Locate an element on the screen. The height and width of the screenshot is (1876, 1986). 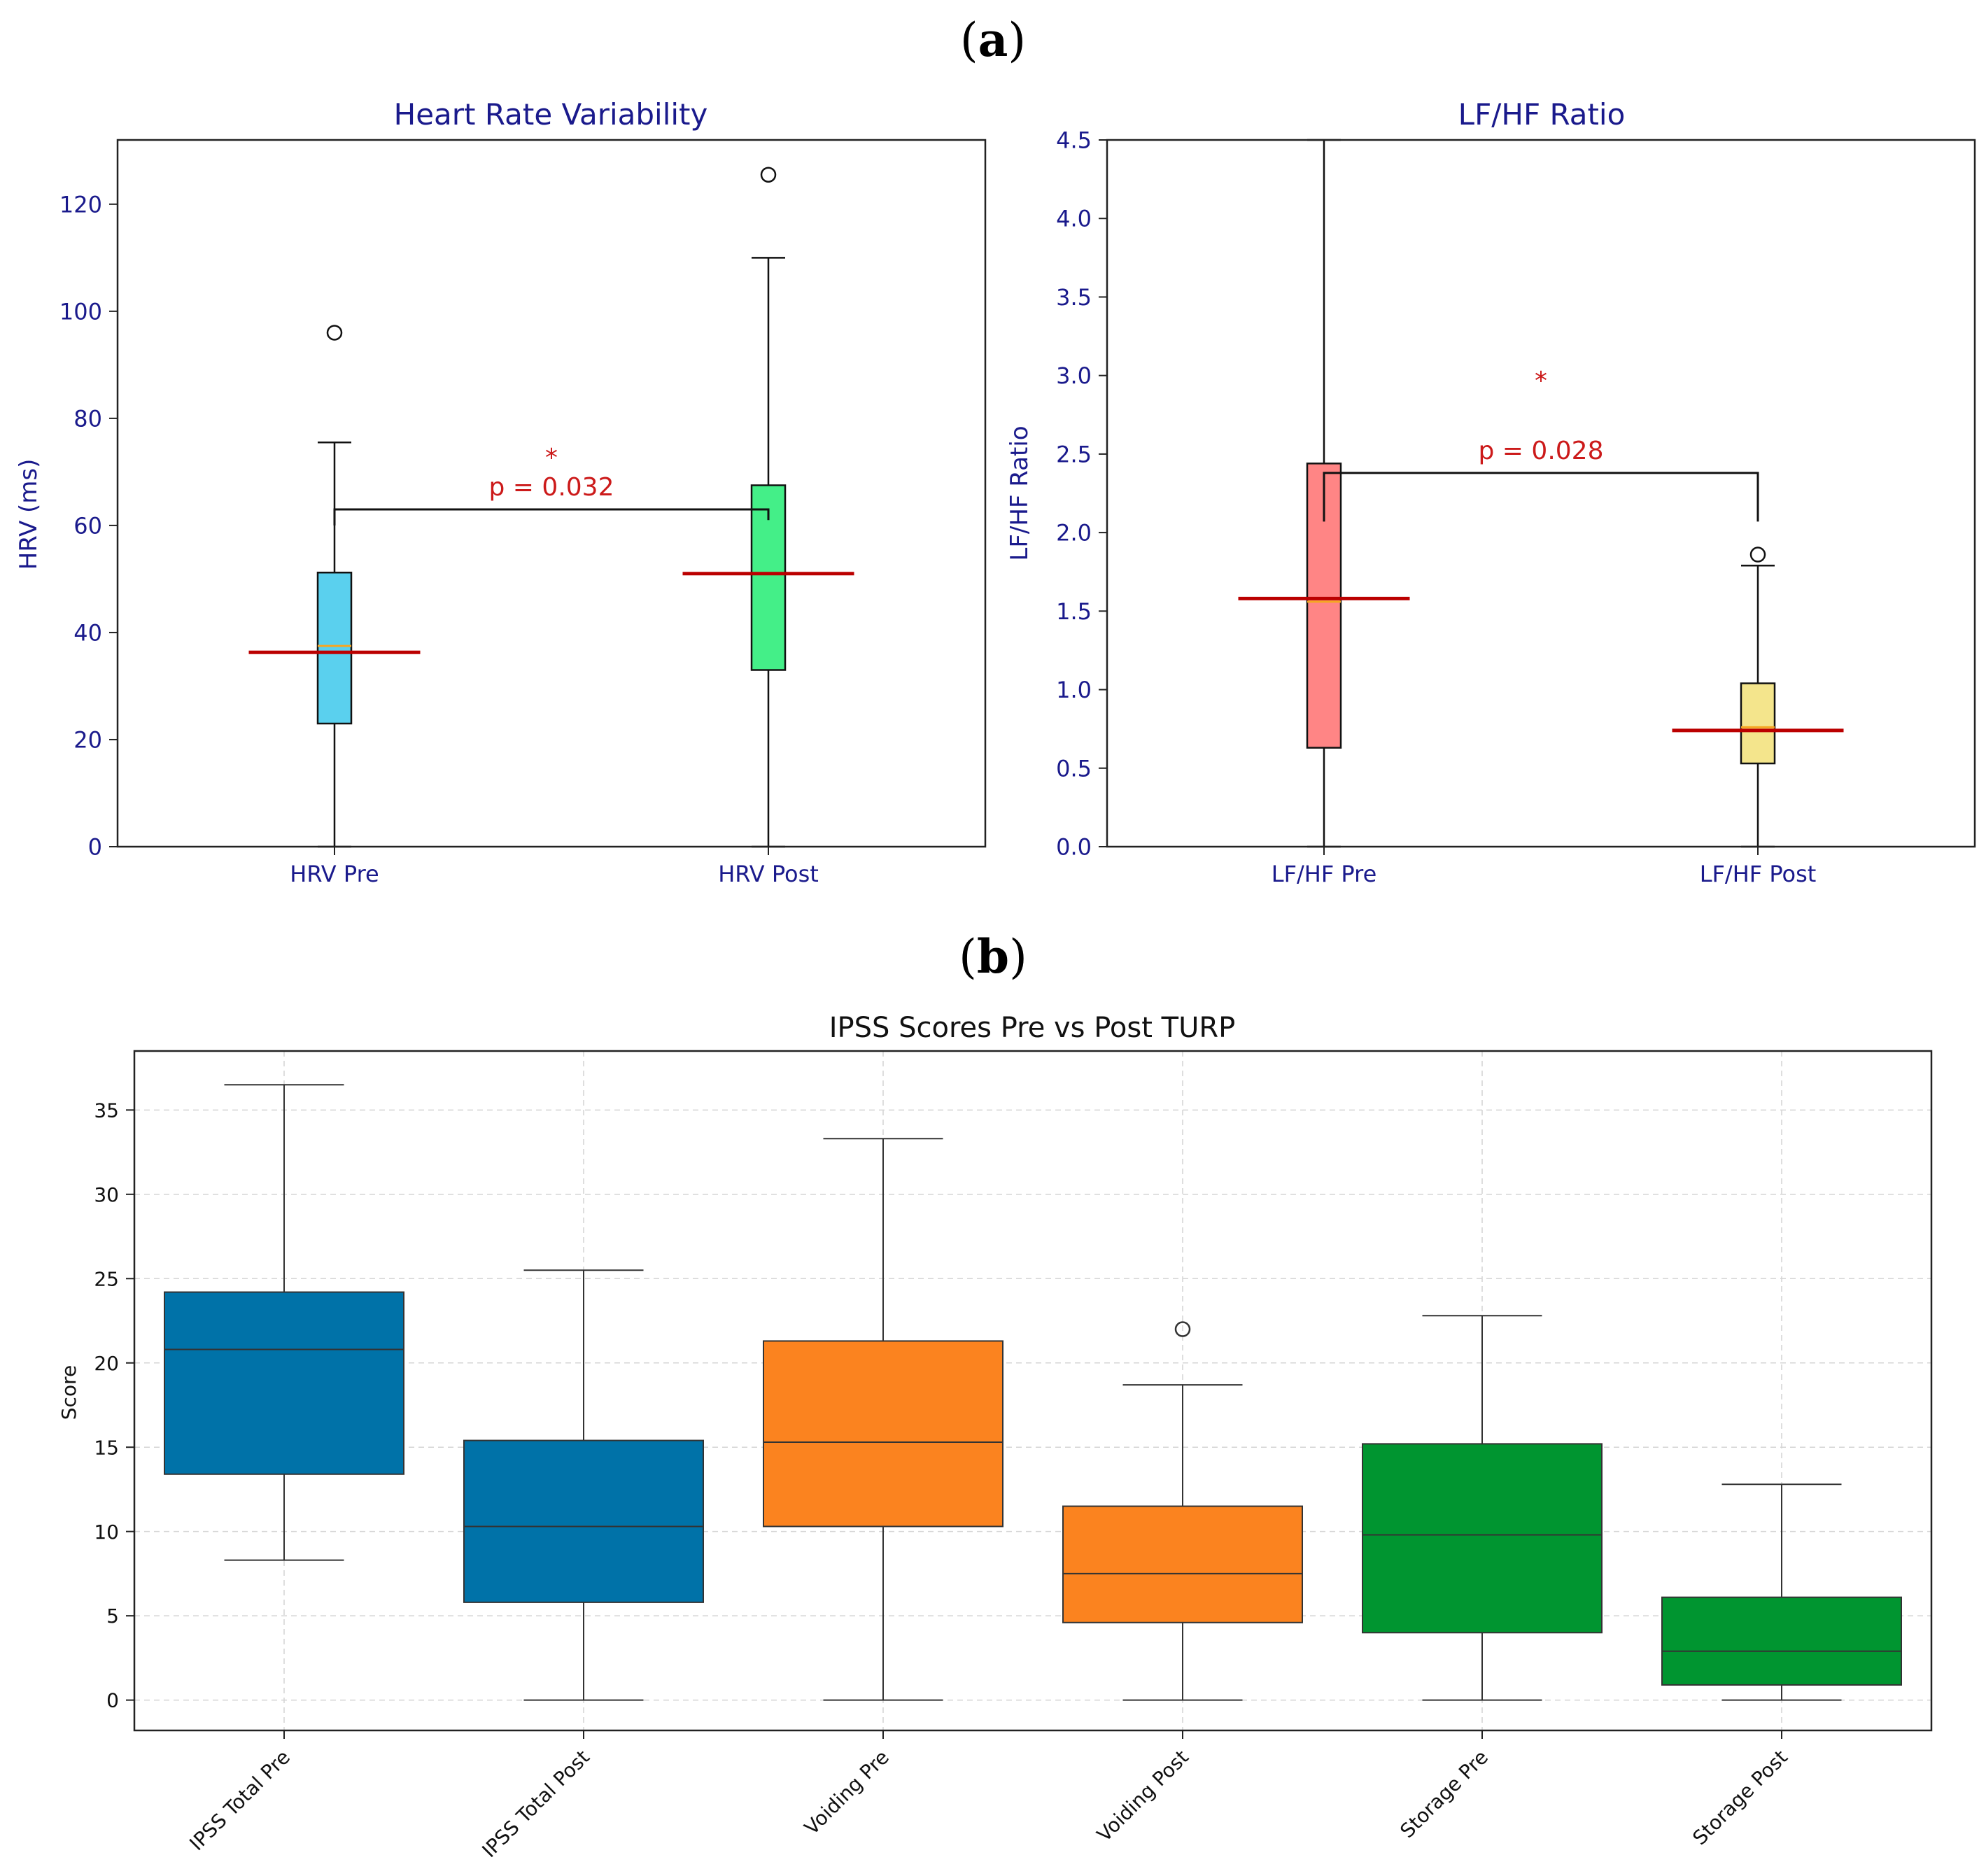
lfhf-xtick-label-lf-hf-post: LF/HF Post is located at coordinates (1759, 874).